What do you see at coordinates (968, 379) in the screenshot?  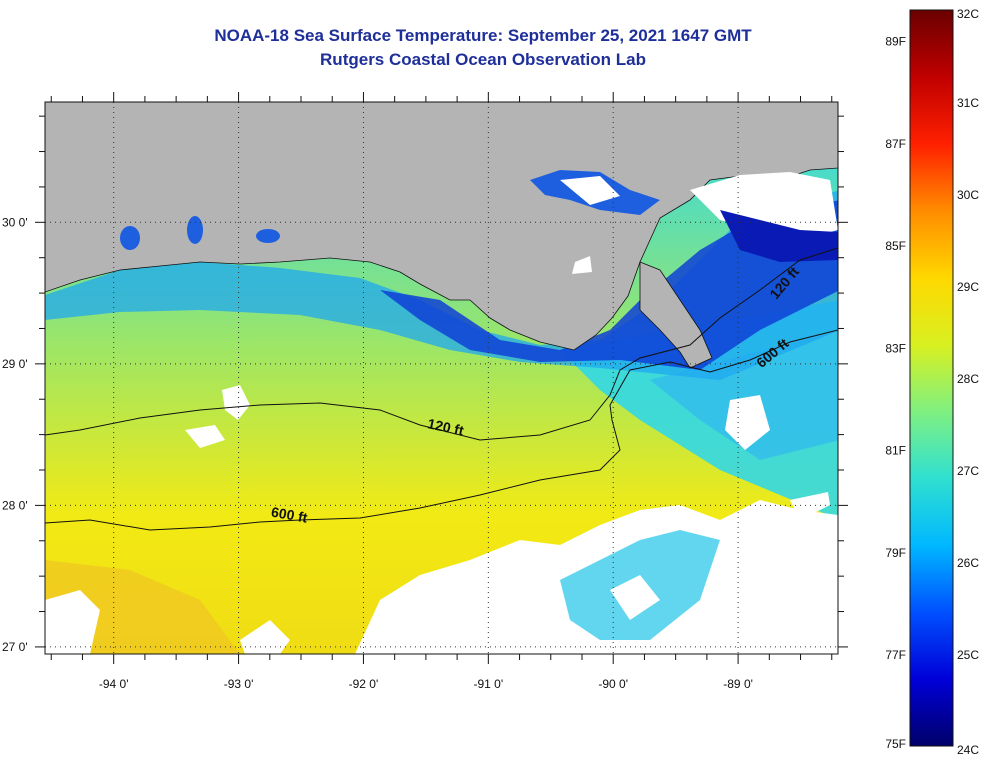 I see `celsius-label: 28C` at bounding box center [968, 379].